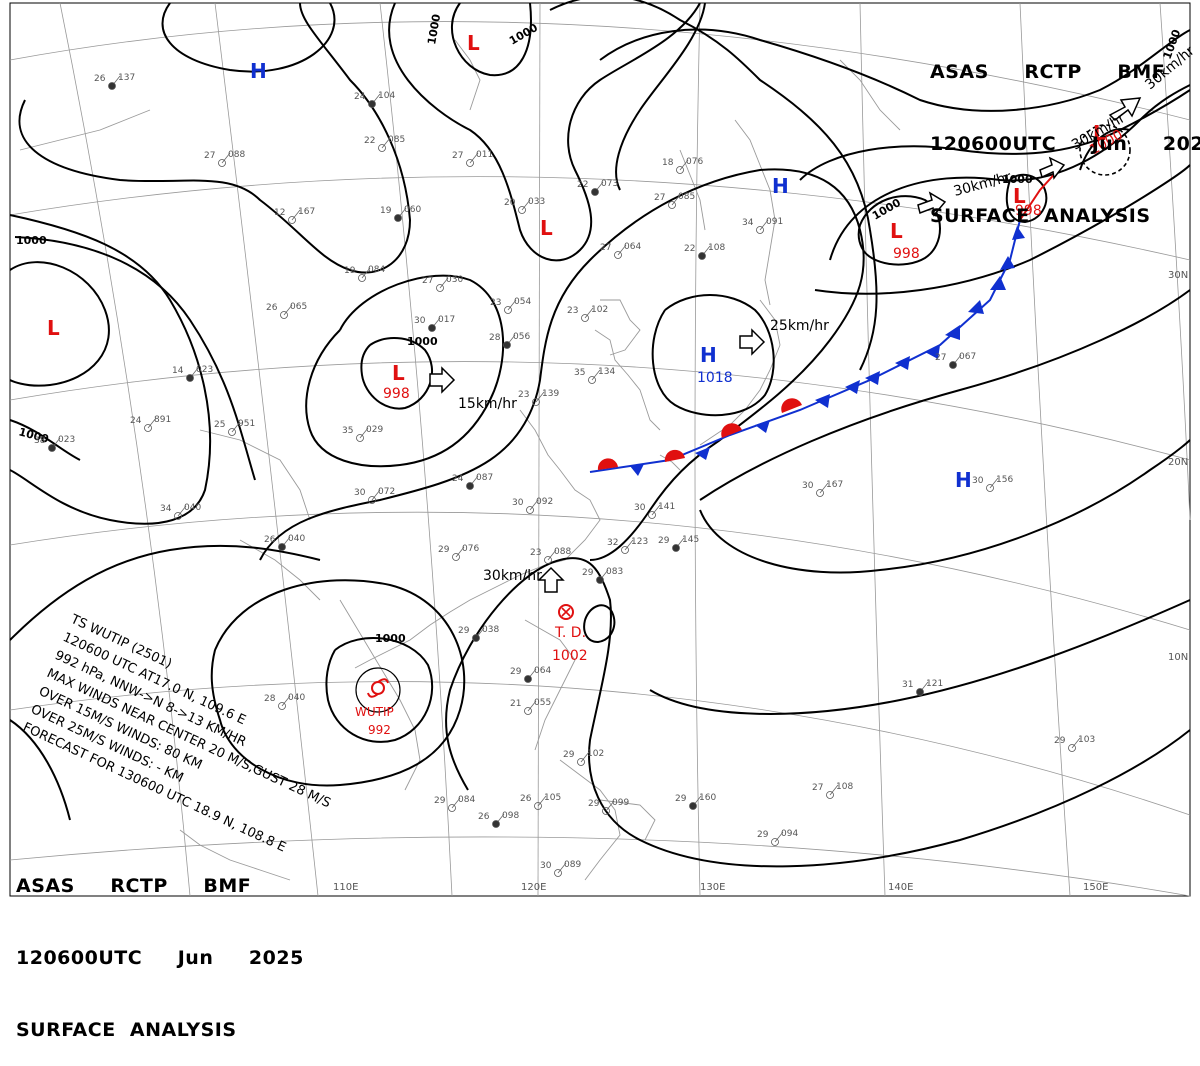 The width and height of the screenshot is (1200, 1066). I want to click on station-plot: 24 891, so click(150, 423).